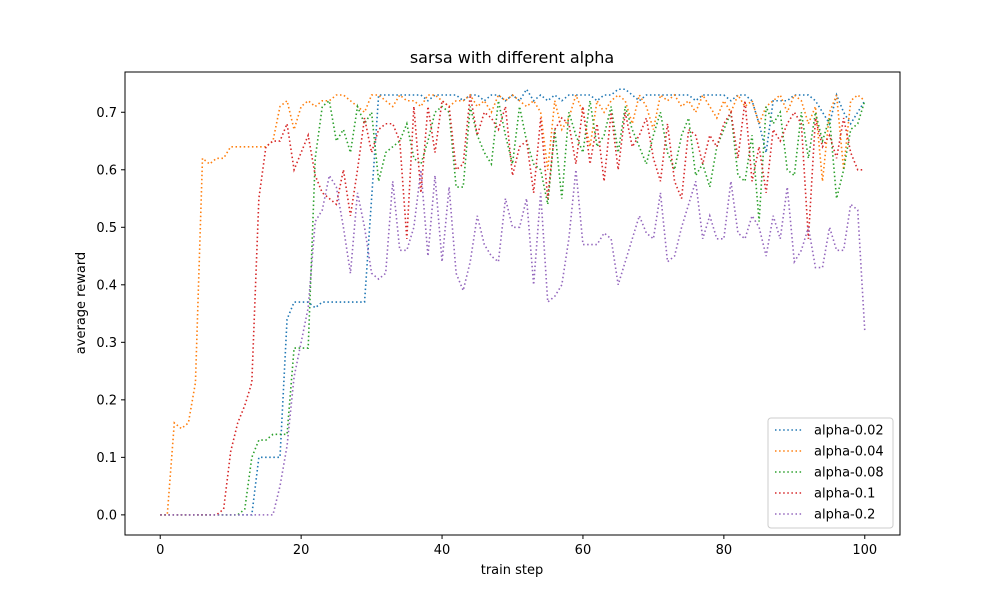 Image resolution: width=1000 pixels, height=600 pixels. Describe the element at coordinates (512, 57) in the screenshot. I see `chart-title: sarsa with different alpha` at that location.